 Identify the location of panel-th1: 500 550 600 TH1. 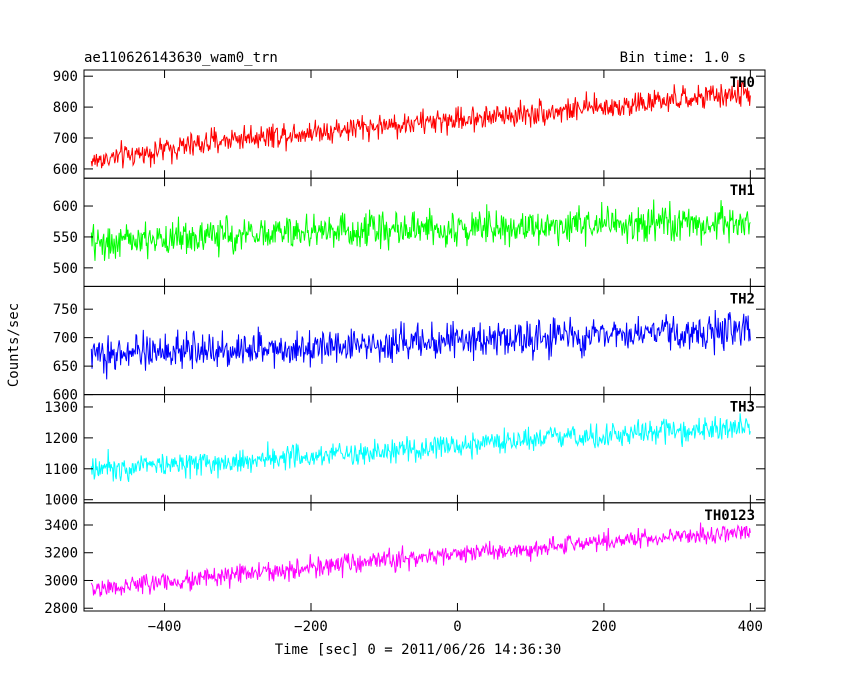
(409, 232).